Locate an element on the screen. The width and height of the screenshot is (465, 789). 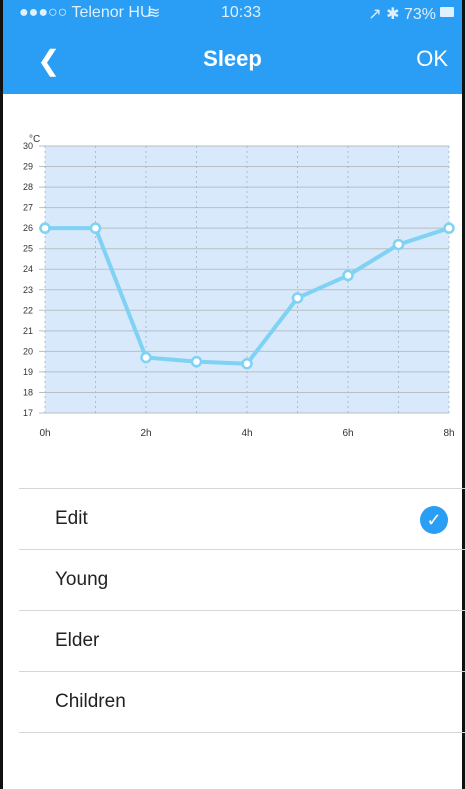
status-bar: ●●●○○ Telenor HU ≋ 10:33 ↗ ✱ 73% is located at coordinates (232, 13).